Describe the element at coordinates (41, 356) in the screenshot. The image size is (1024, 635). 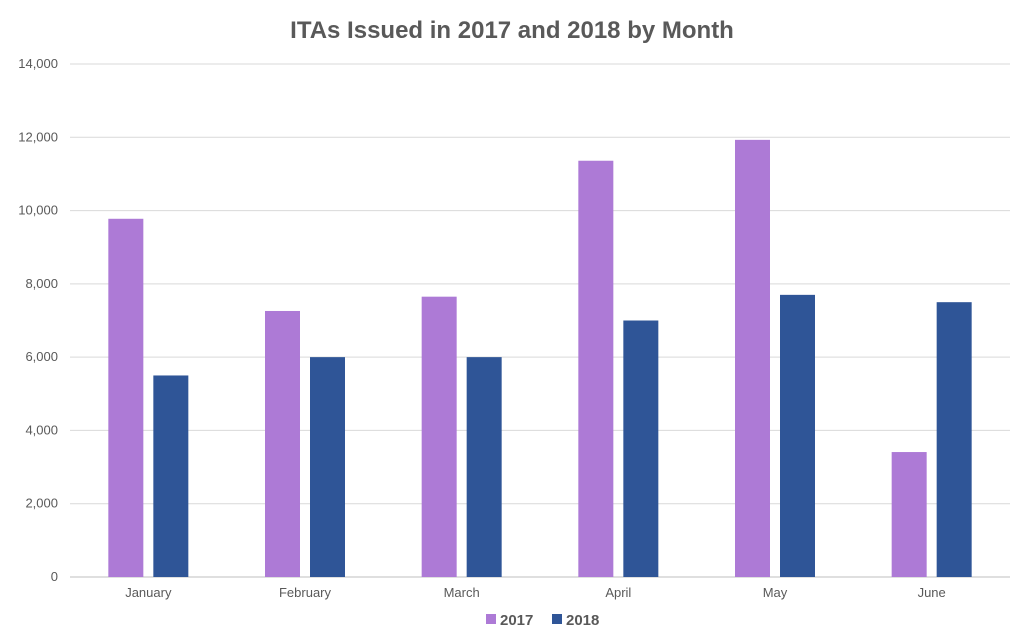
I see `y-tick-label: 6,000` at that location.